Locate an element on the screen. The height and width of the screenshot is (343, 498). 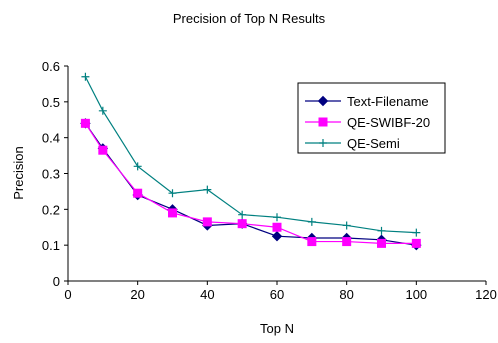
x-tick-label: 0 is located at coordinates (67, 294).